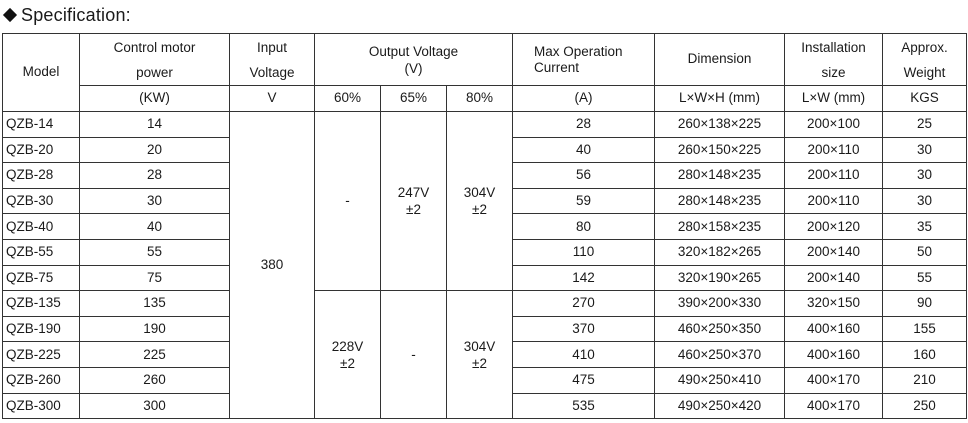  Describe the element at coordinates (924, 380) in the screenshot. I see `cell-weight: 210` at that location.